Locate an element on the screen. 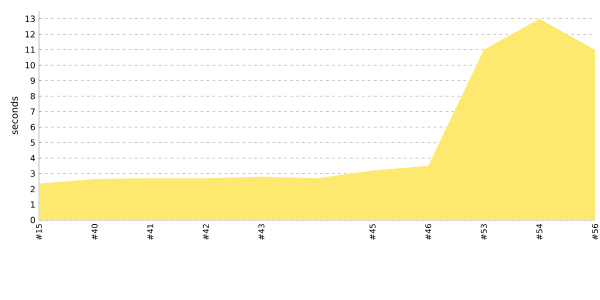 Image resolution: width=600 pixels, height=300 pixels. y-tick-label: 9 is located at coordinates (32, 80).